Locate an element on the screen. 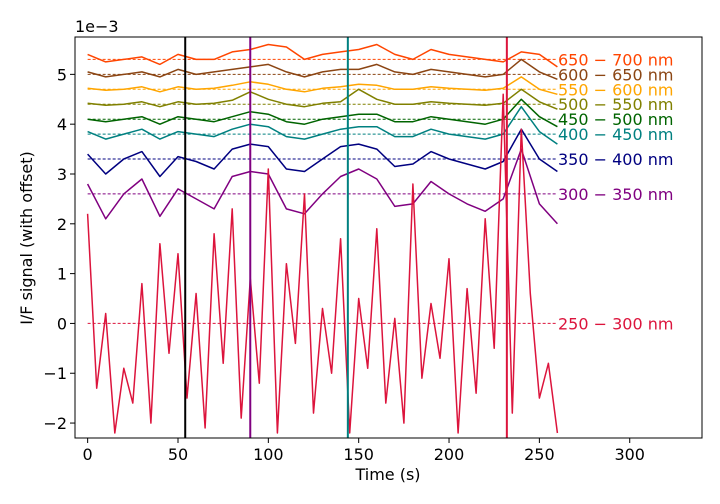 The image size is (720, 504). series-label-1: 600 − 650 nm is located at coordinates (615, 74).